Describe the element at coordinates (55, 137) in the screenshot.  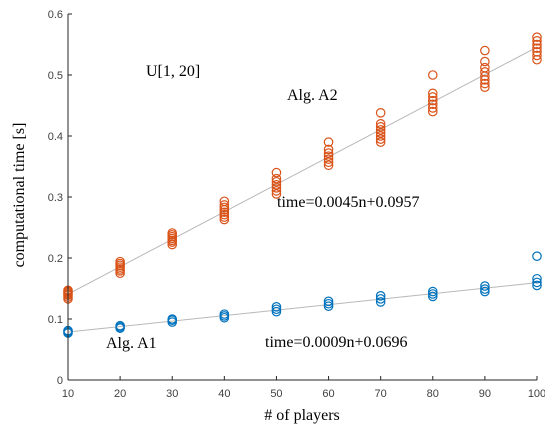
I see `y-tick-label: 0.4` at that location.